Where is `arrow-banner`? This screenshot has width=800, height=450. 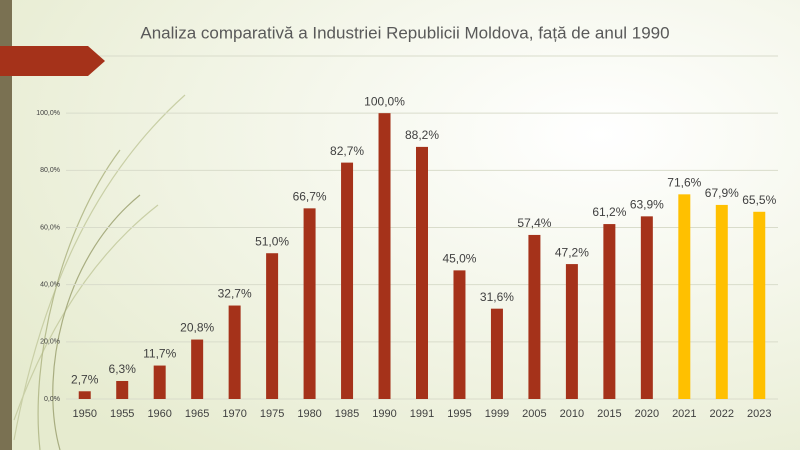
arrow-banner is located at coordinates (52, 61).